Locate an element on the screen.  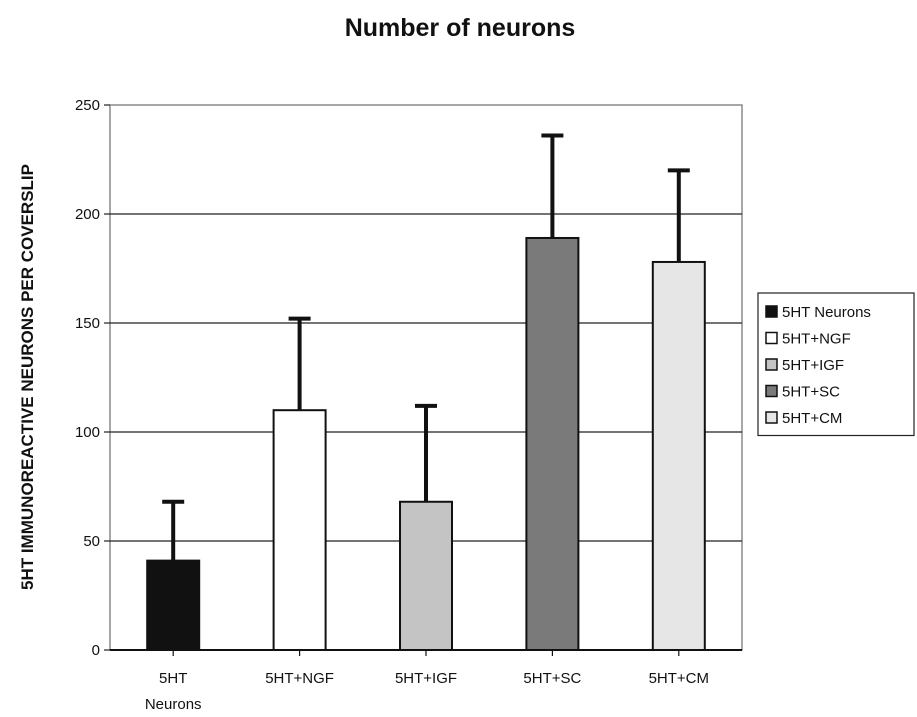
legend-label: 5HT+CM is located at coordinates (812, 418).